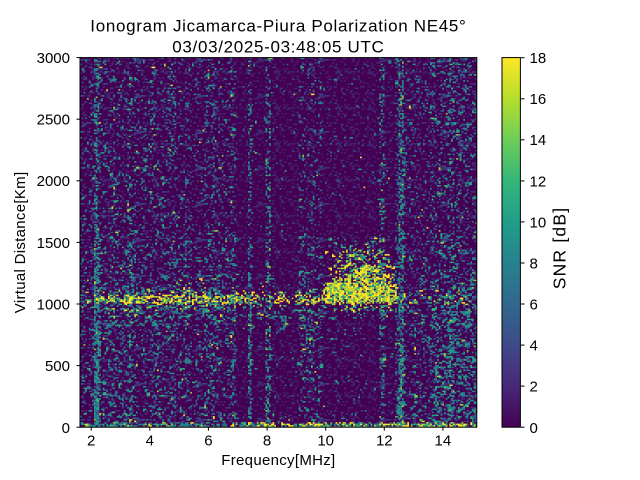  Describe the element at coordinates (278, 460) in the screenshot. I see `svg-text: Frequency[MHz]` at that location.